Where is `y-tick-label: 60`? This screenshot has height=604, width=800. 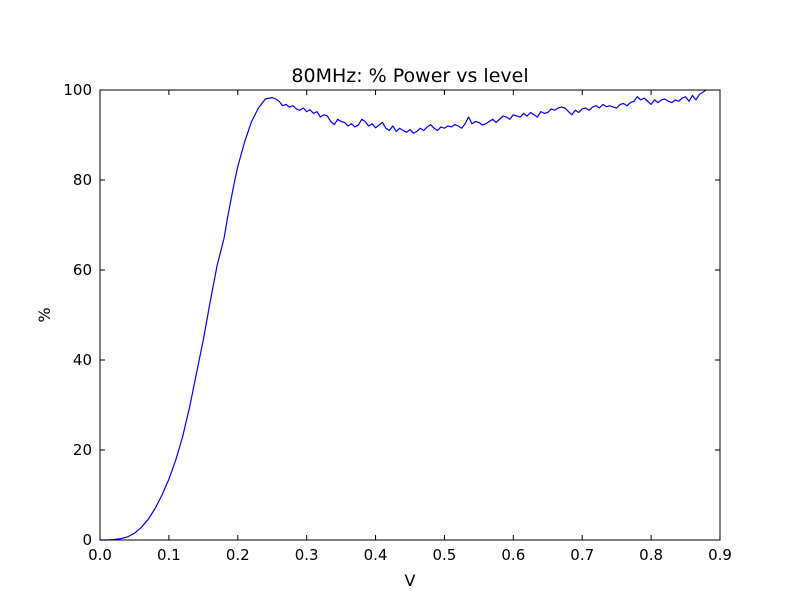 y-tick-label: 60 is located at coordinates (82, 270).